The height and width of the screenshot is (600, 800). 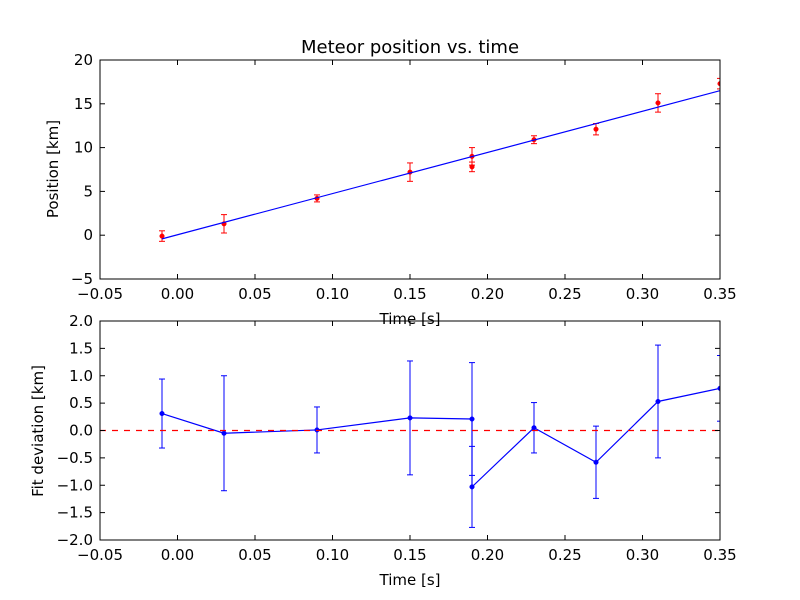 I want to click on y-tick-label: 5, so click(x=88, y=191).